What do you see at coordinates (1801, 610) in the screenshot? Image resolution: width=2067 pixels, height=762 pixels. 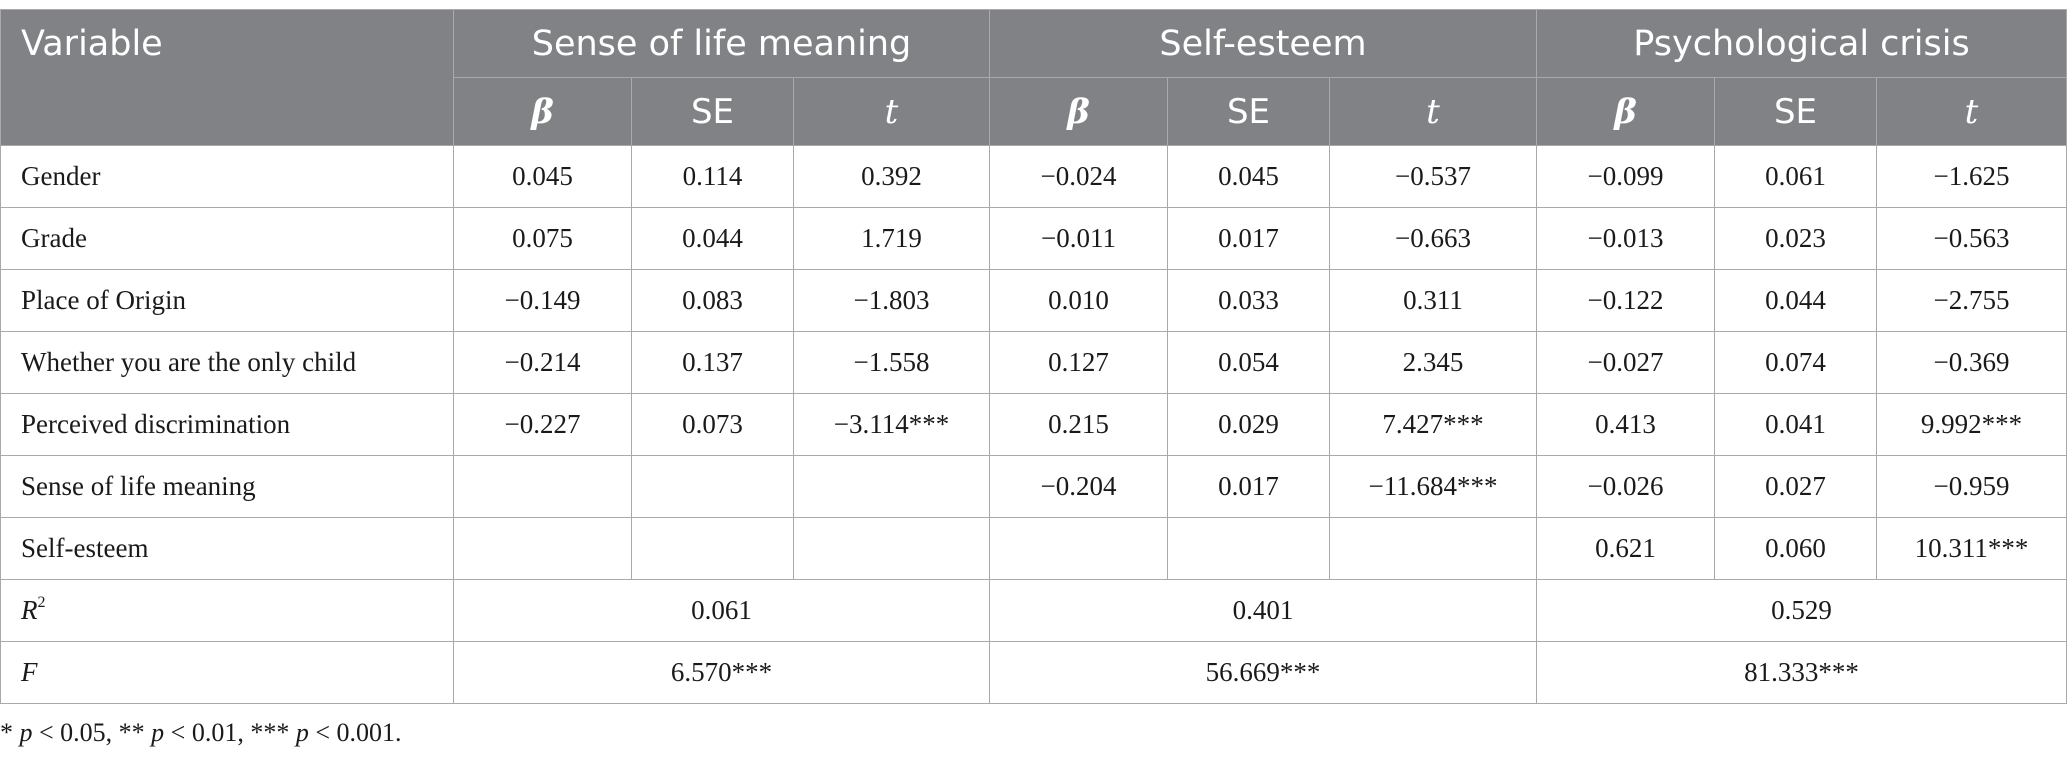 I see `r2-psych-crisis: 0.529` at bounding box center [1801, 610].